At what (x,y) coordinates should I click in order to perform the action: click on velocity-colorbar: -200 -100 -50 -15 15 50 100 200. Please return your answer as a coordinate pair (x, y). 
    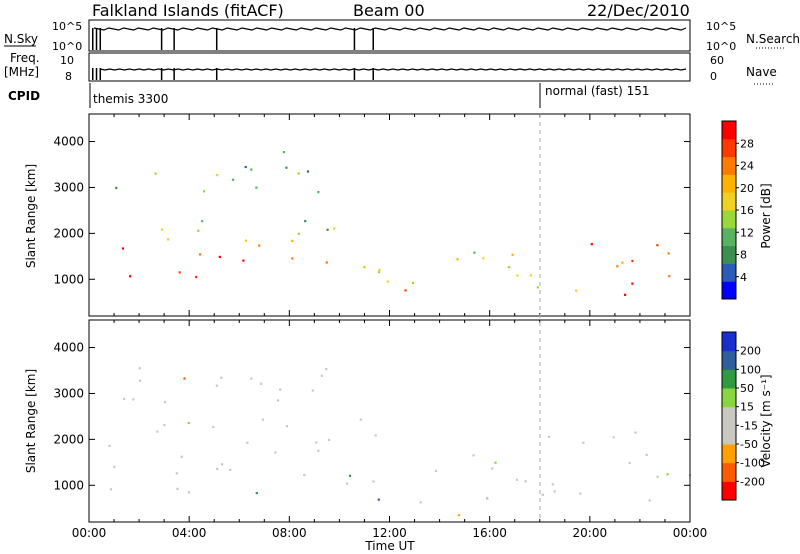
    Looking at the image, I should click on (743, 416).